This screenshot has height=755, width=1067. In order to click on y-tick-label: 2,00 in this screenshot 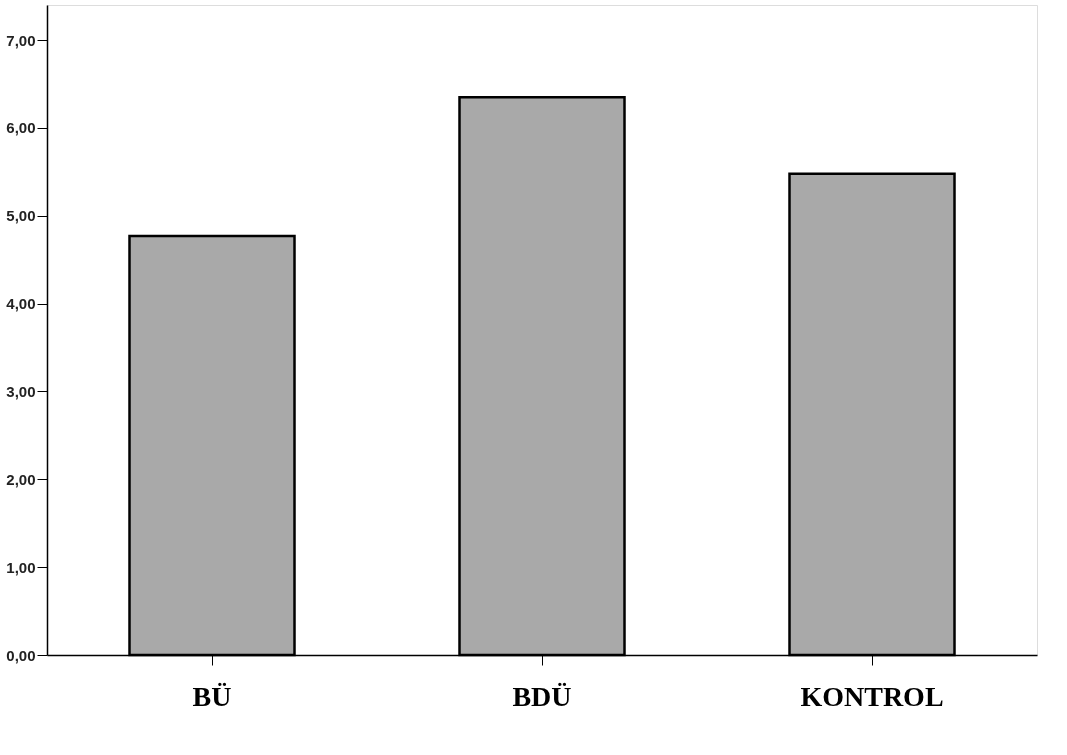, I will do `click(21, 479)`.